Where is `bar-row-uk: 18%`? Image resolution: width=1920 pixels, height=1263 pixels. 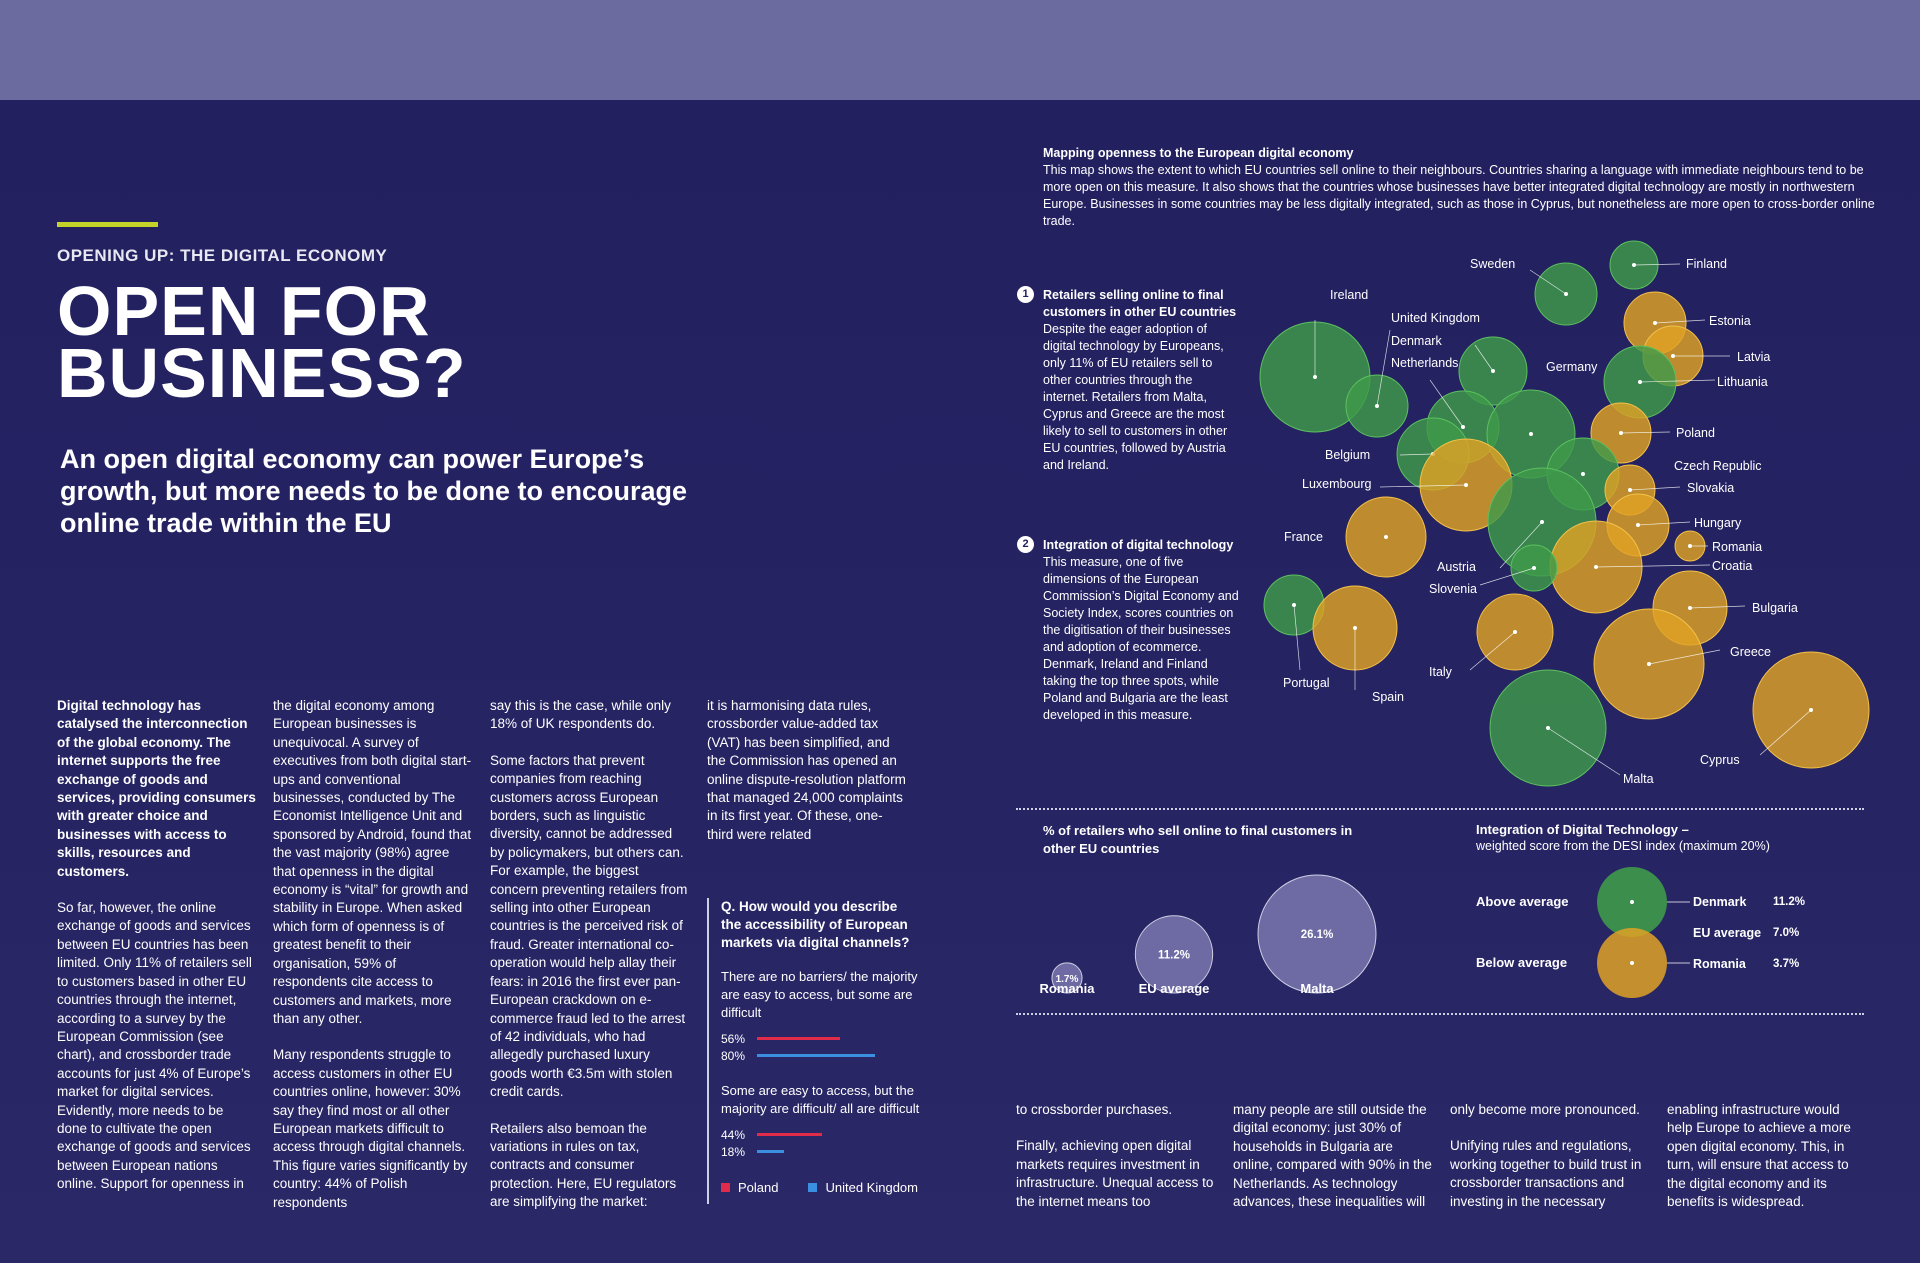 bar-row-uk: 18% is located at coordinates (821, 1151).